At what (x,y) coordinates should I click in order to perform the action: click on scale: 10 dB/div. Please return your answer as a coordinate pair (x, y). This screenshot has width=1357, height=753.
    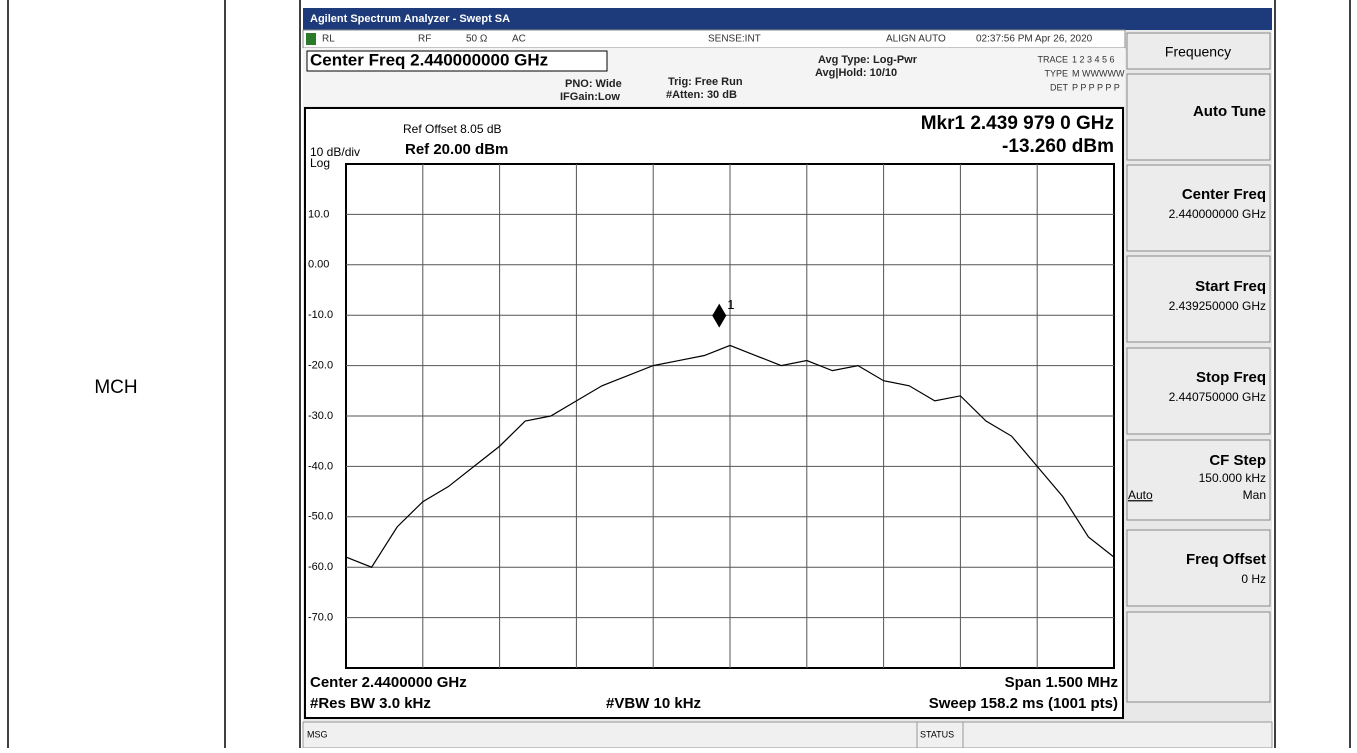
    Looking at the image, I should click on (335, 152).